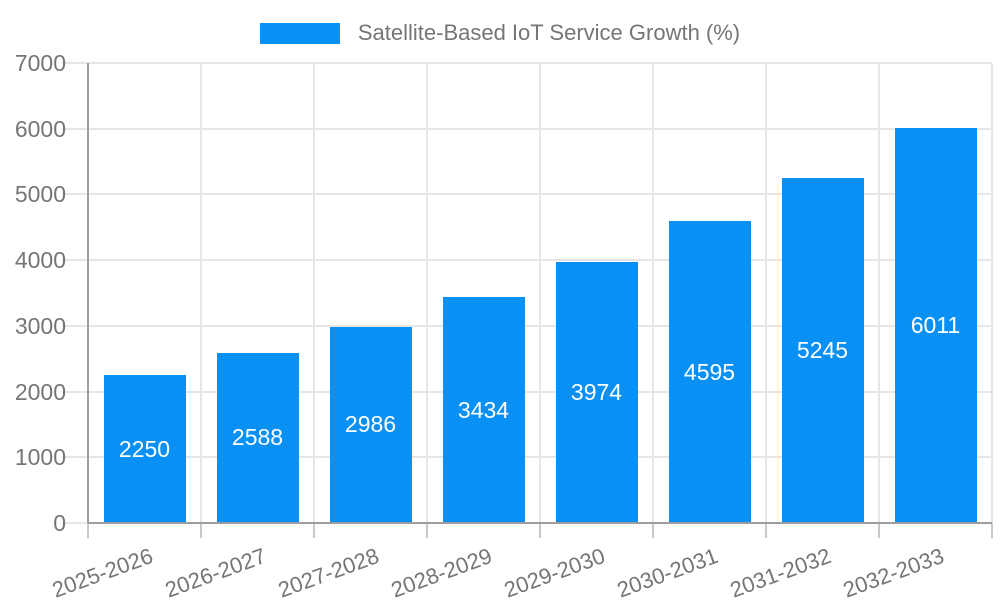 Image resolution: width=1000 pixels, height=600 pixels. I want to click on bar: 3434, so click(483, 410).